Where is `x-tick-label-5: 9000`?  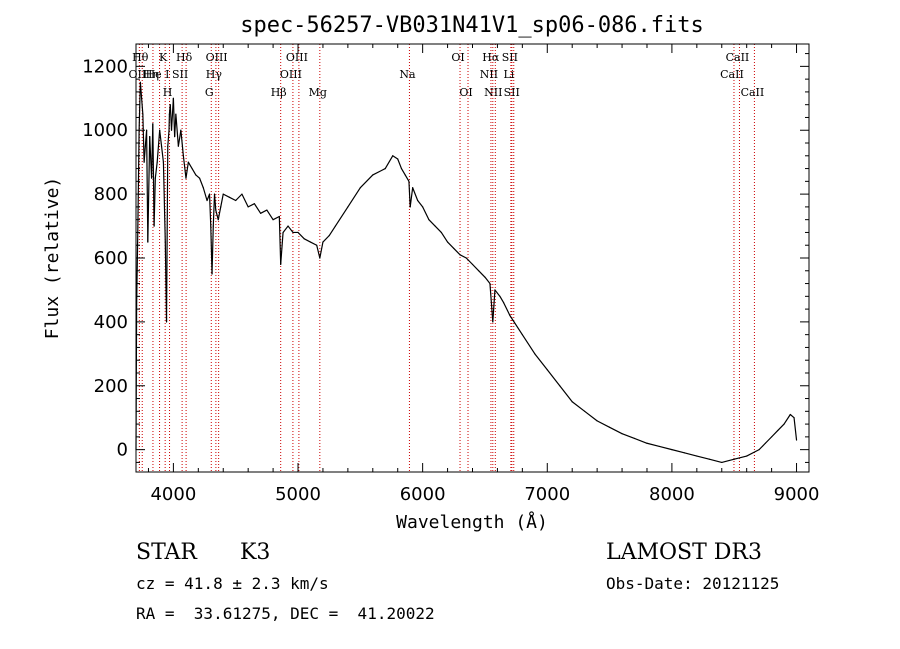 x-tick-label-5: 9000 is located at coordinates (797, 494).